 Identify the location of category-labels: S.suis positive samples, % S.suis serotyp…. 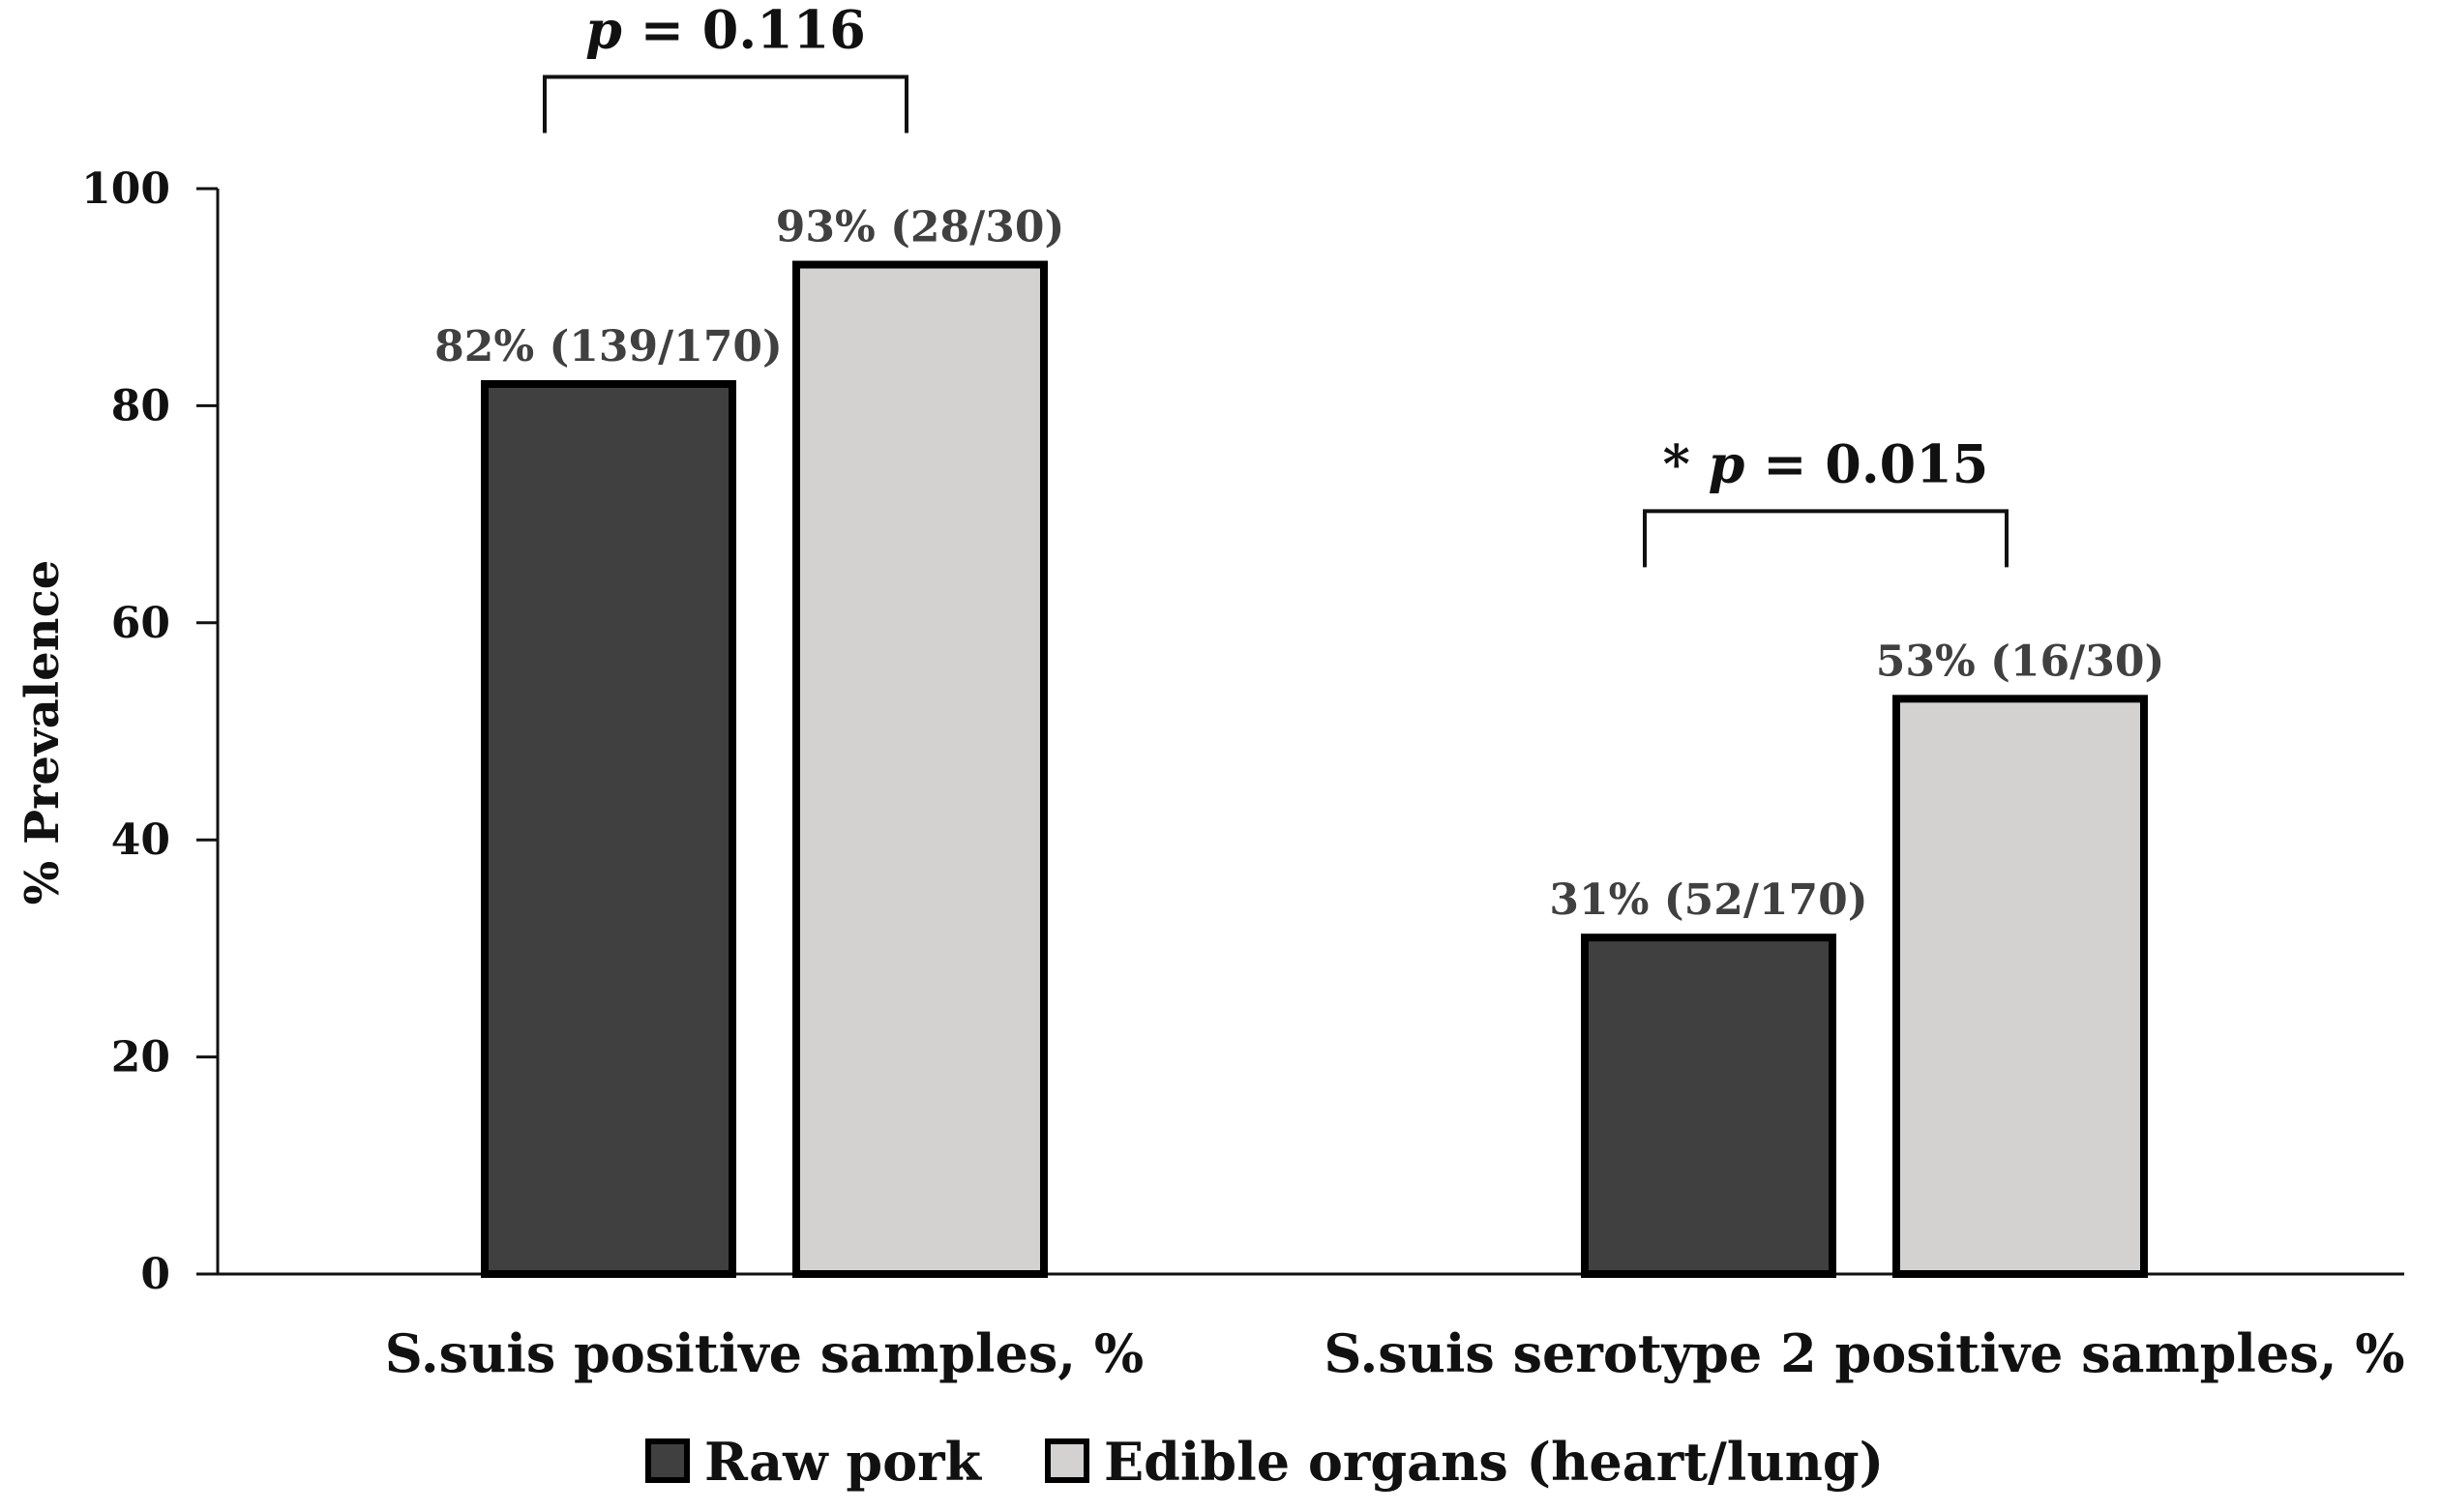
(1395, 1353).